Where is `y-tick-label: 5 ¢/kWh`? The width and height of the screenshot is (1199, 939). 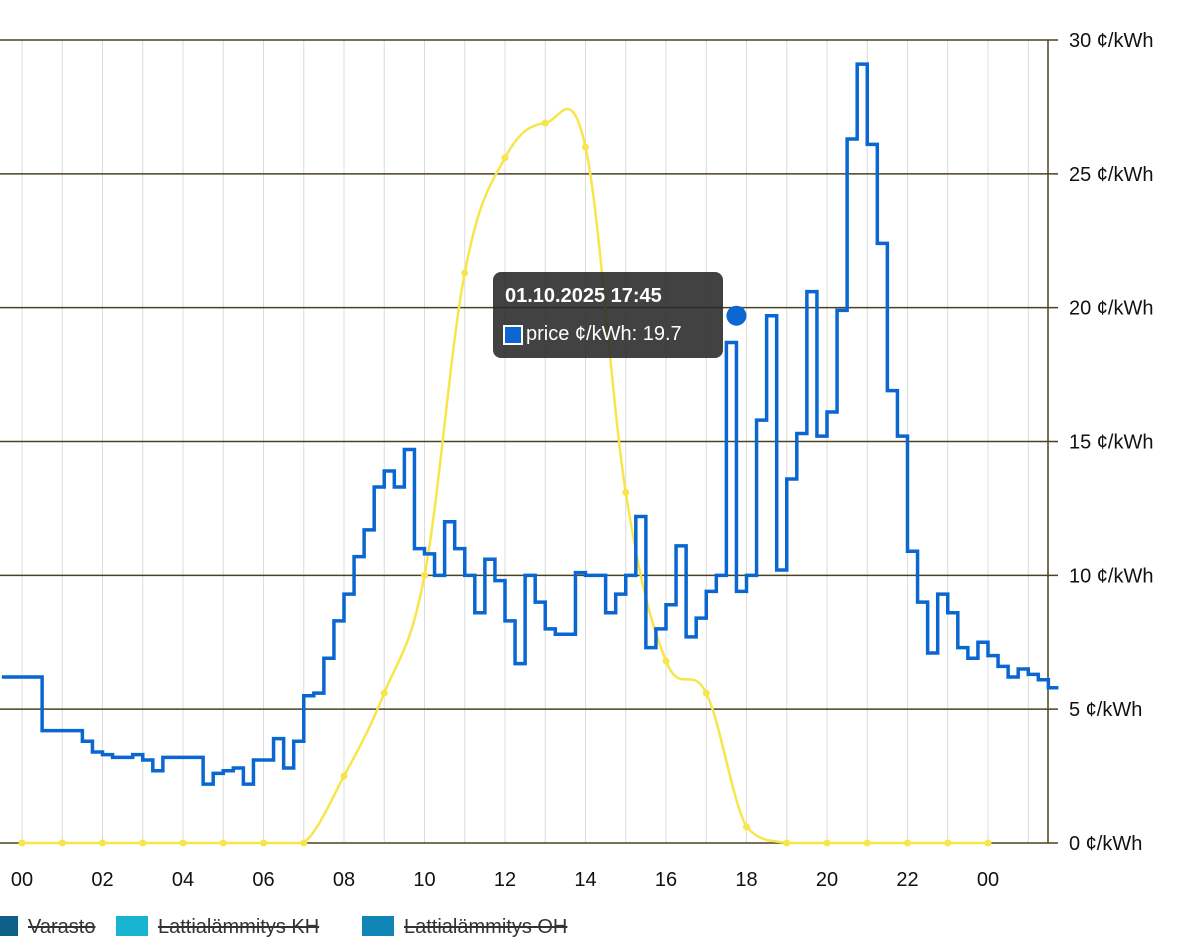
y-tick-label: 5 ¢/kWh is located at coordinates (1105, 710).